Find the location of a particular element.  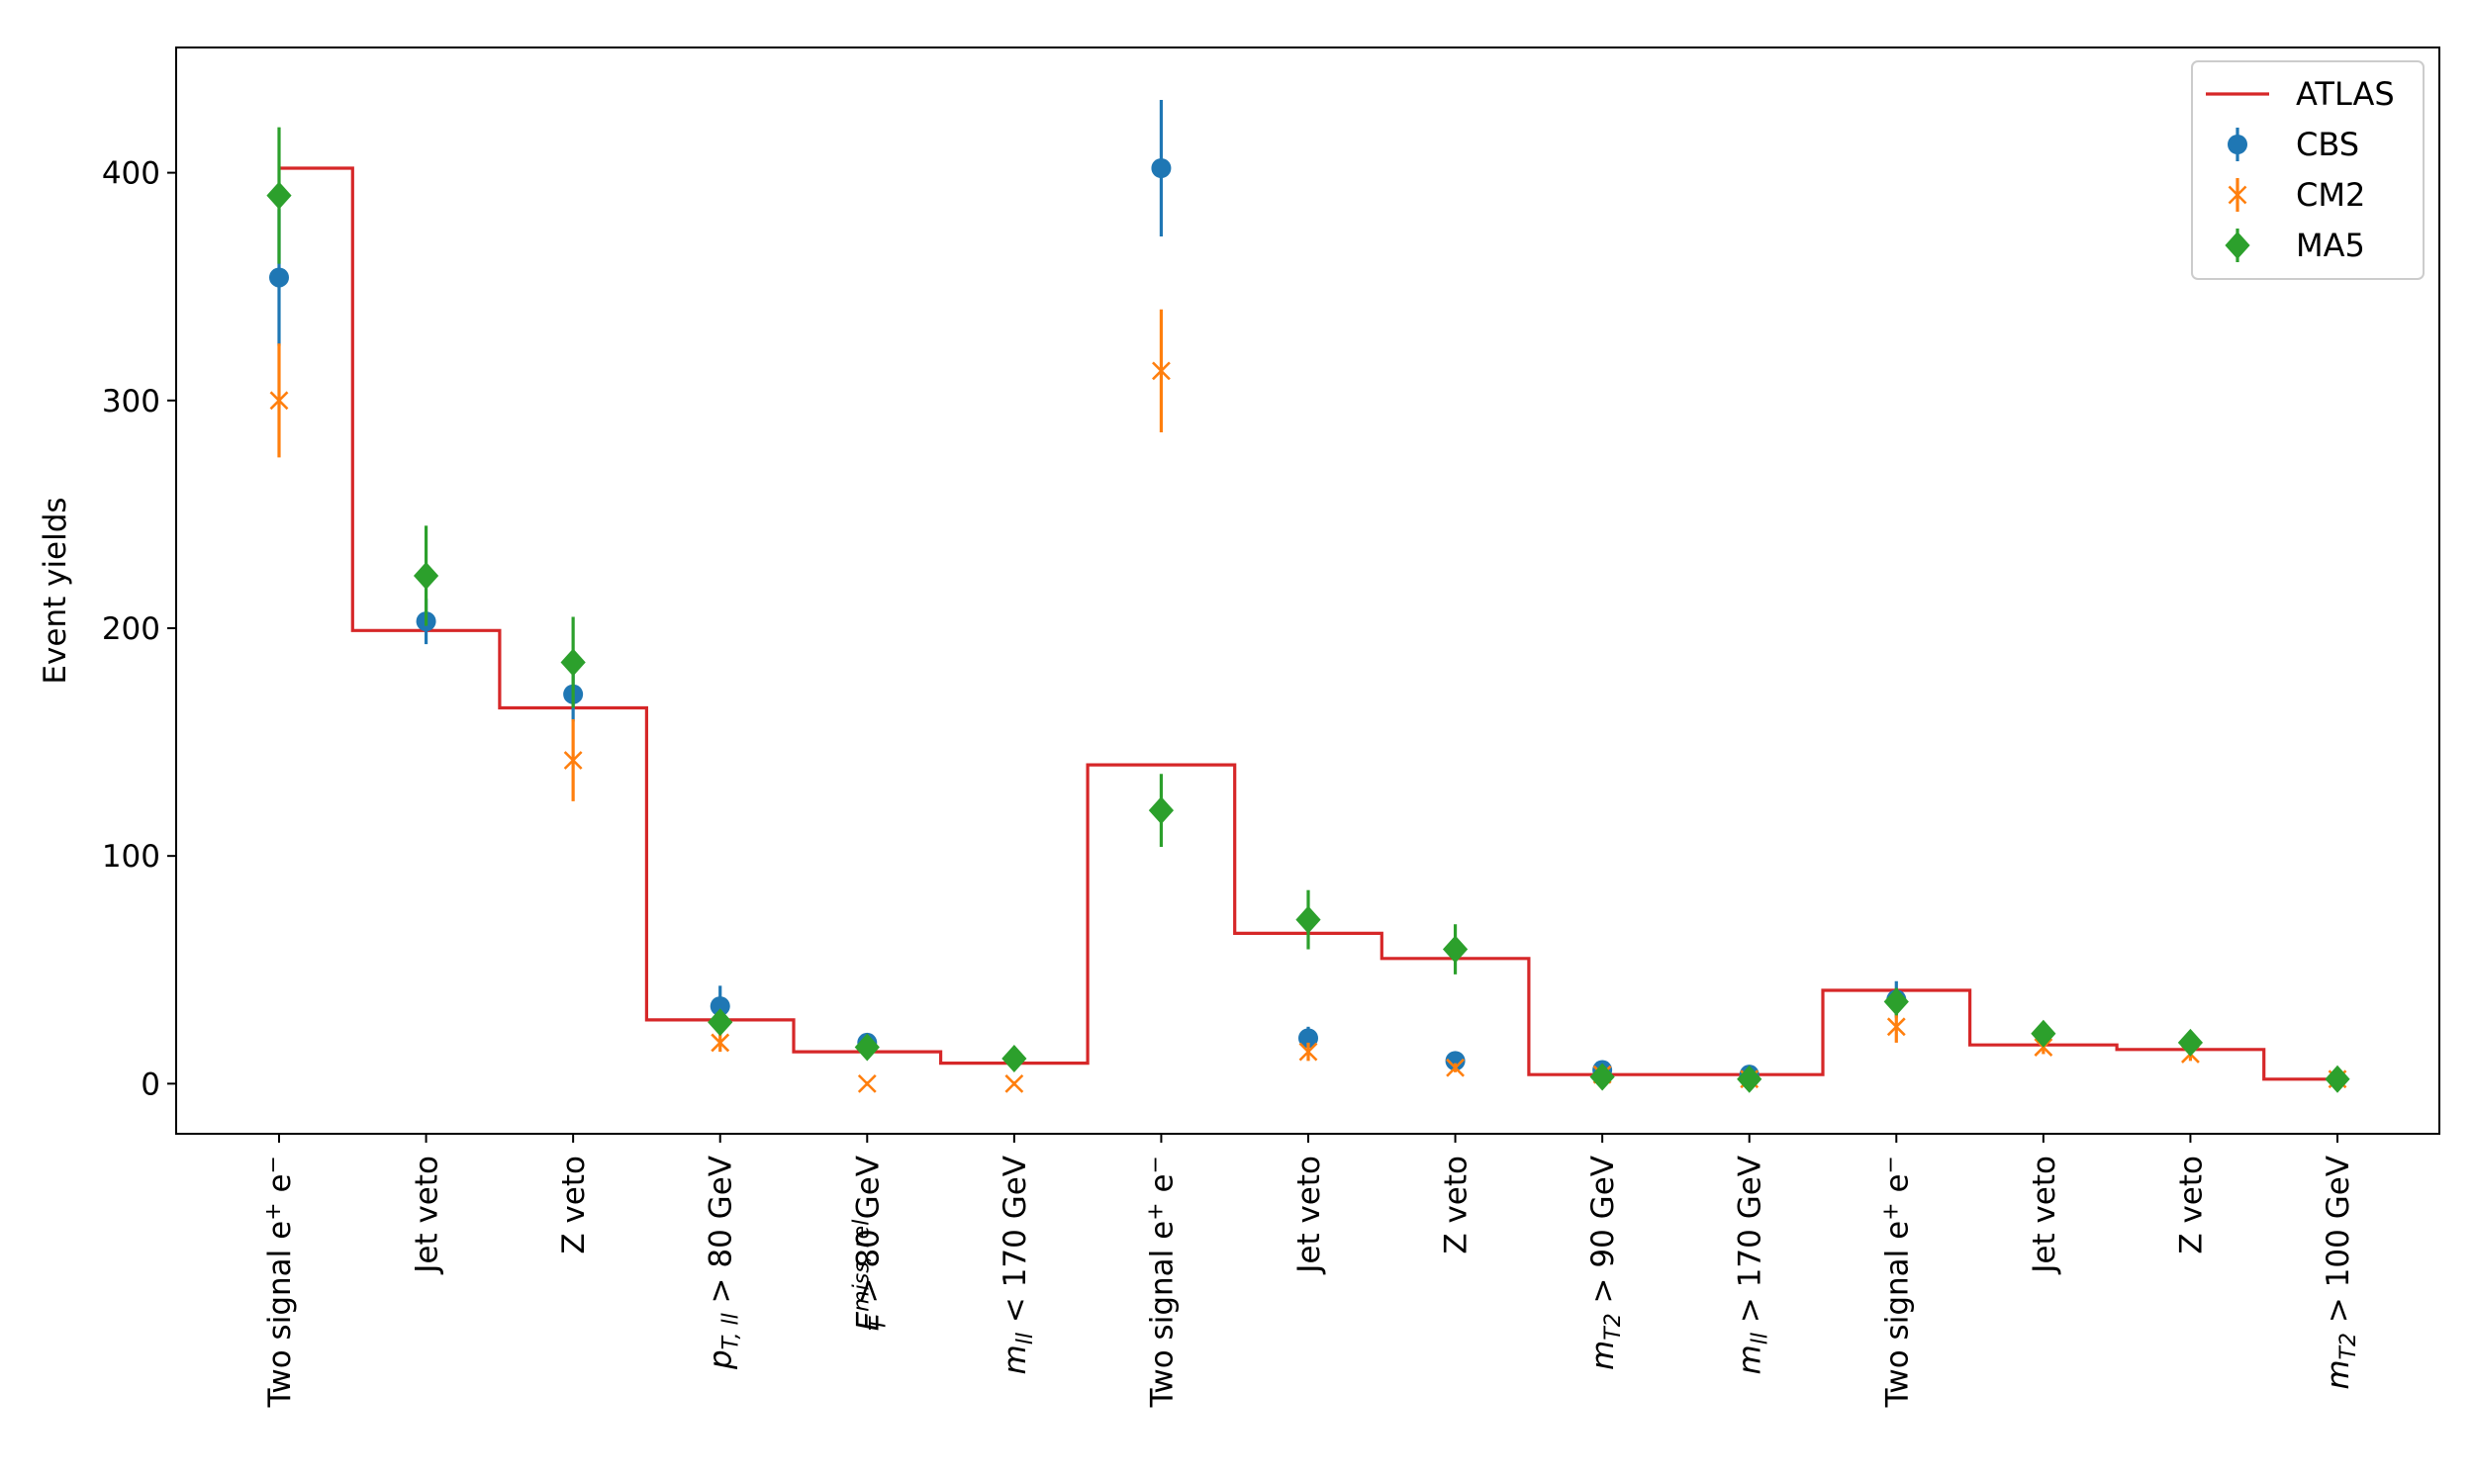

legend-label-cbs: CBS is located at coordinates (2328, 144).